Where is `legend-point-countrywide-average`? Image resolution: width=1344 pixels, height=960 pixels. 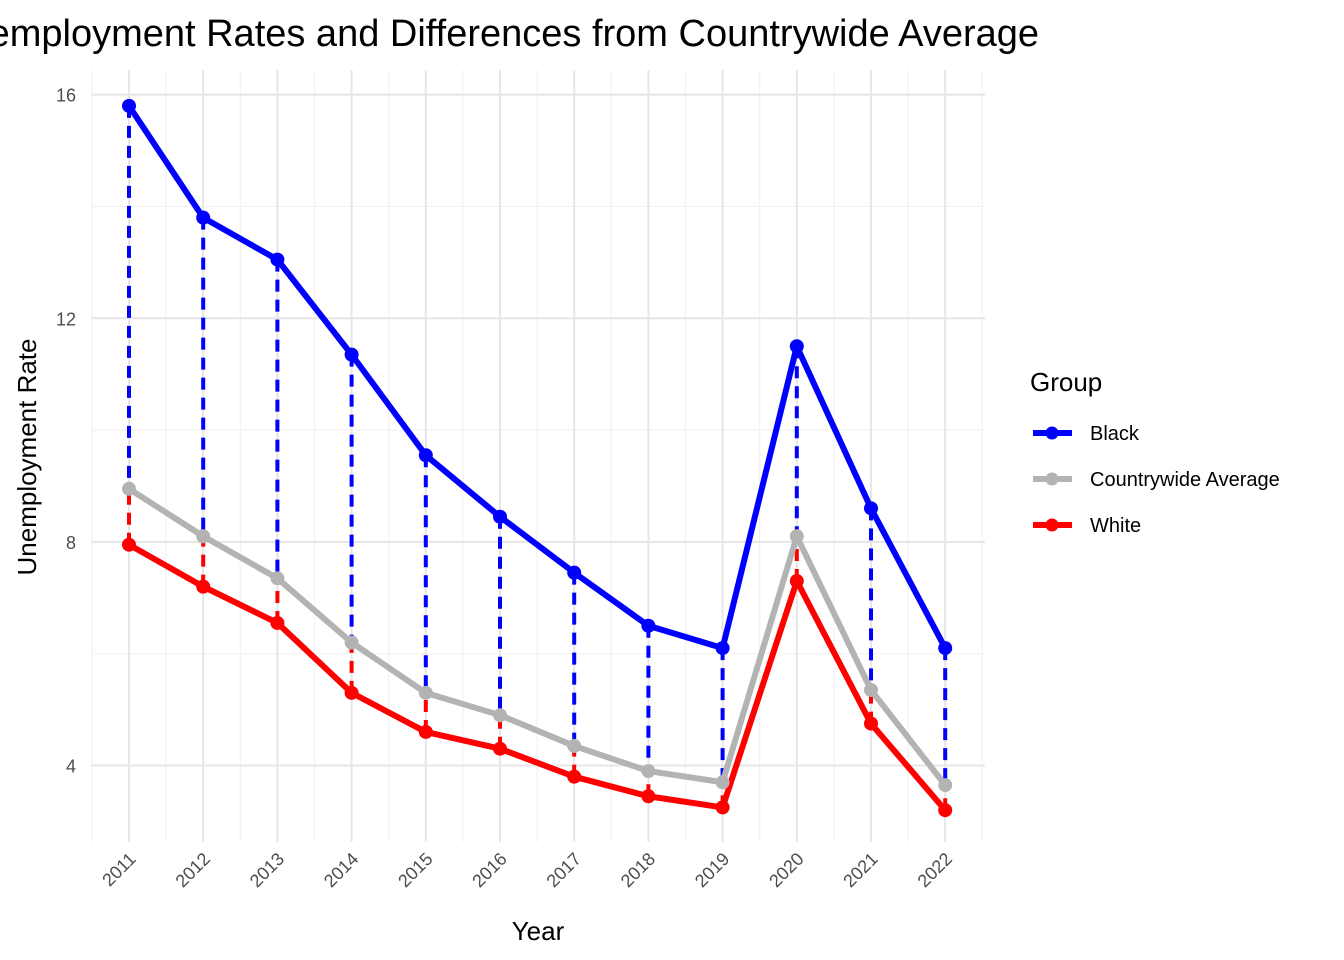 legend-point-countrywide-average is located at coordinates (1052, 479).